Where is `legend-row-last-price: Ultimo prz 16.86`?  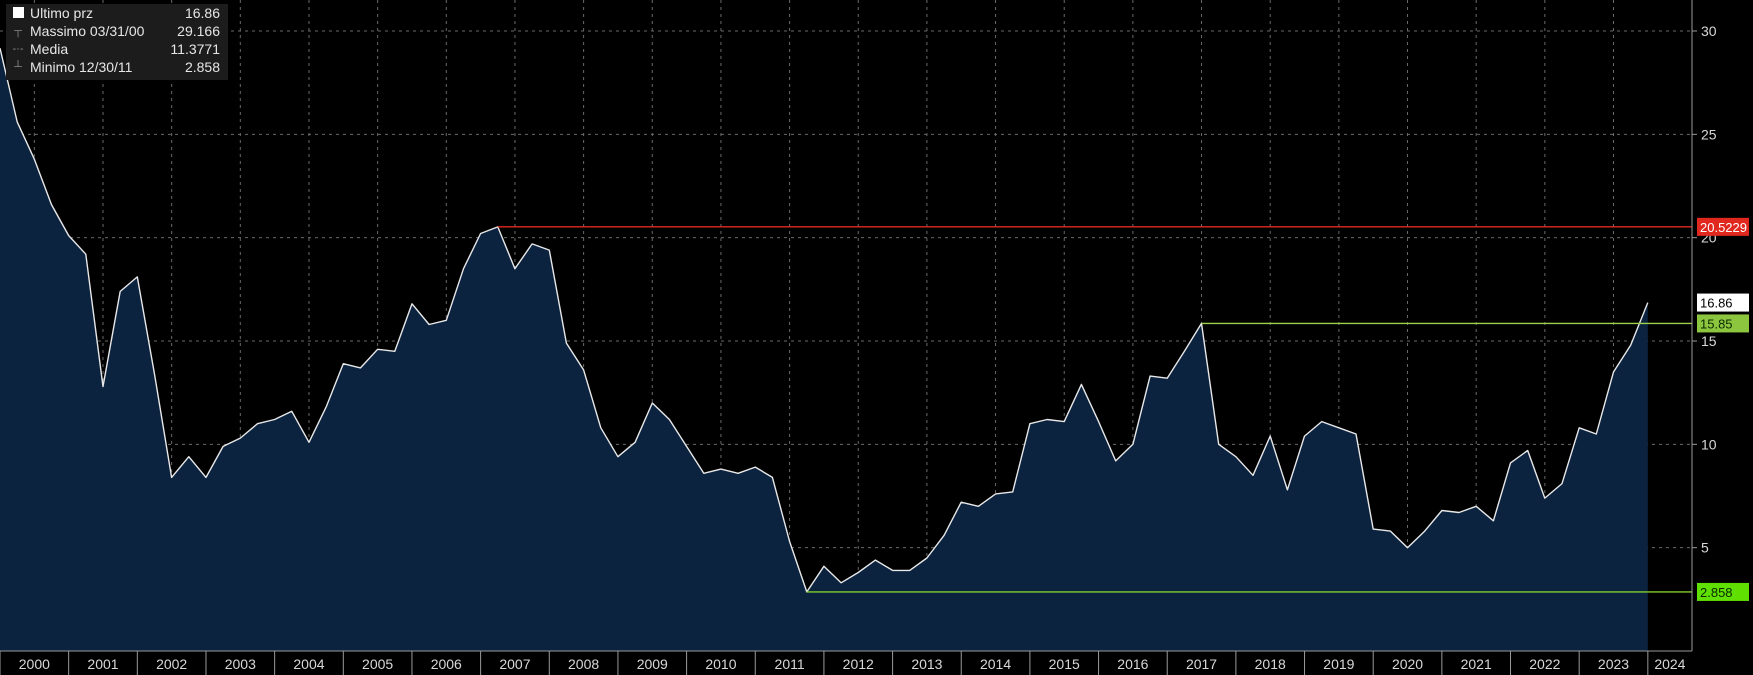 legend-row-last-price: Ultimo prz 16.86 is located at coordinates (117, 13).